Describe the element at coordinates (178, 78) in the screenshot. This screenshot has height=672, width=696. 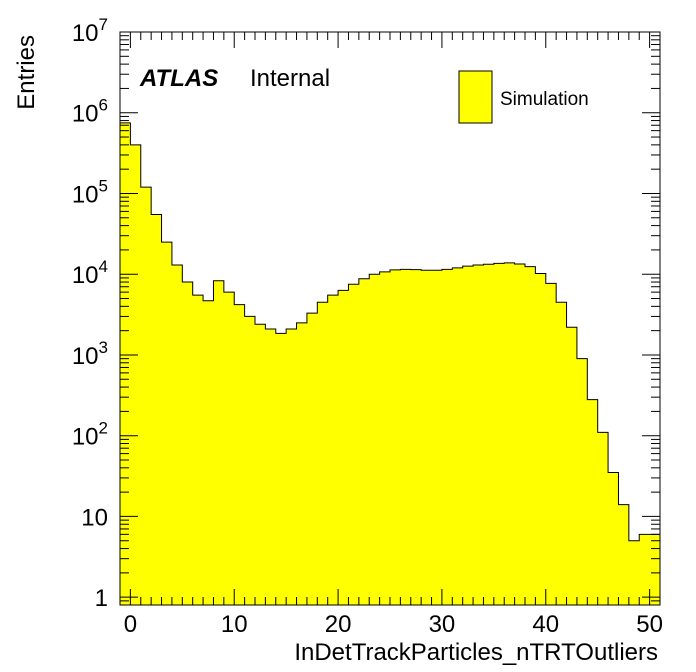
I see `atlas-label: ATLAS` at that location.